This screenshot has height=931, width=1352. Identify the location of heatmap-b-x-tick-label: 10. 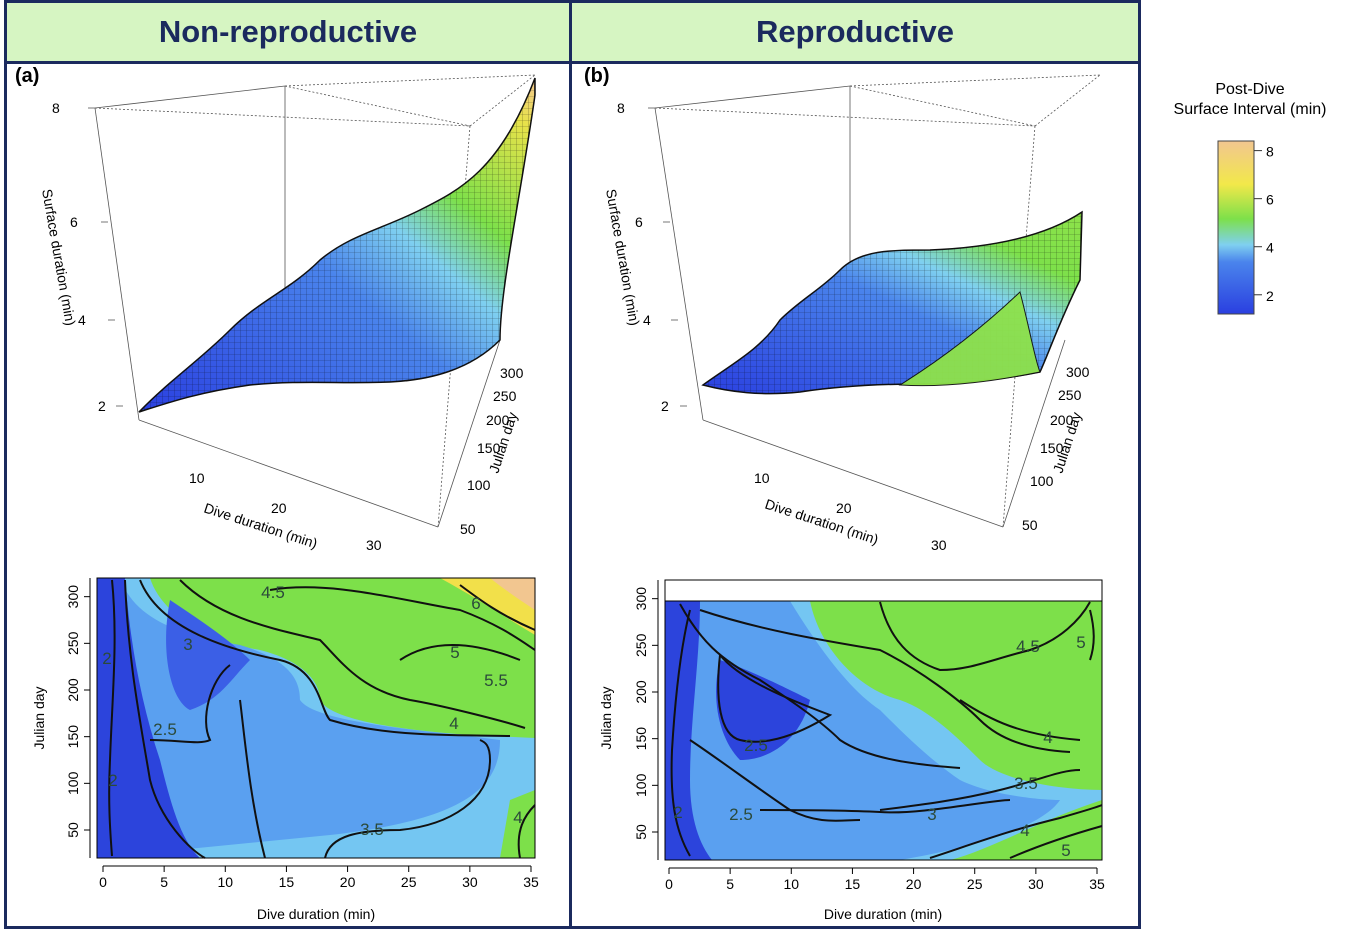
(791, 884).